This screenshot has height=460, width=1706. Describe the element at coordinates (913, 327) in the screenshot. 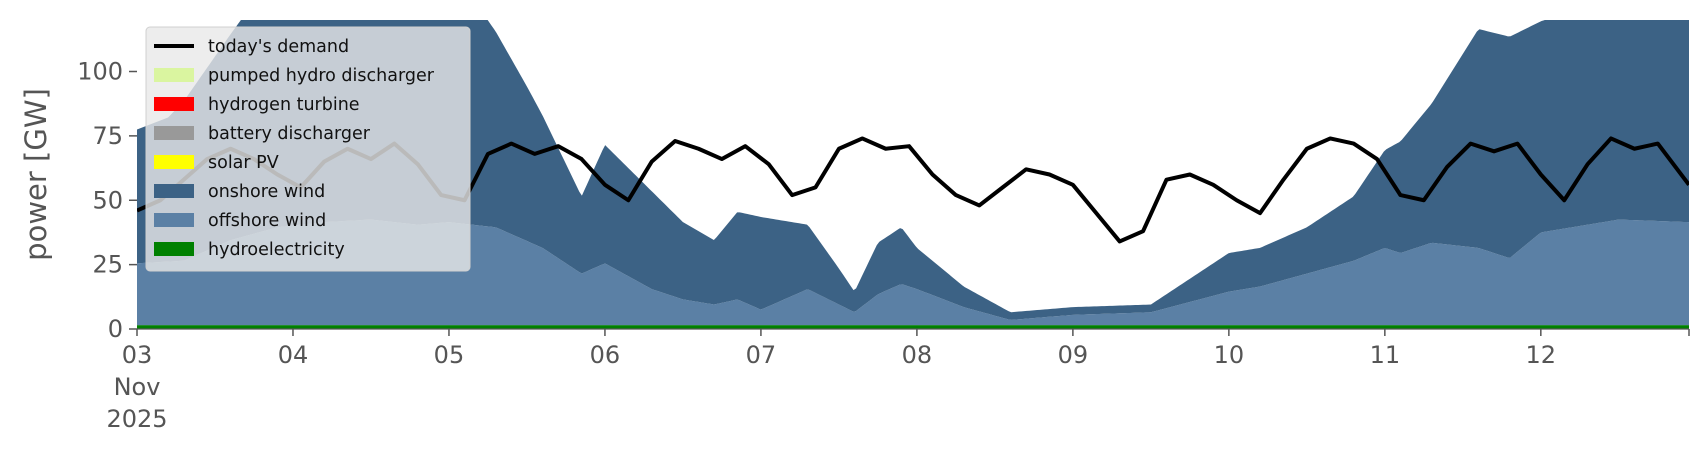

I see `area-hydroelectricity` at that location.